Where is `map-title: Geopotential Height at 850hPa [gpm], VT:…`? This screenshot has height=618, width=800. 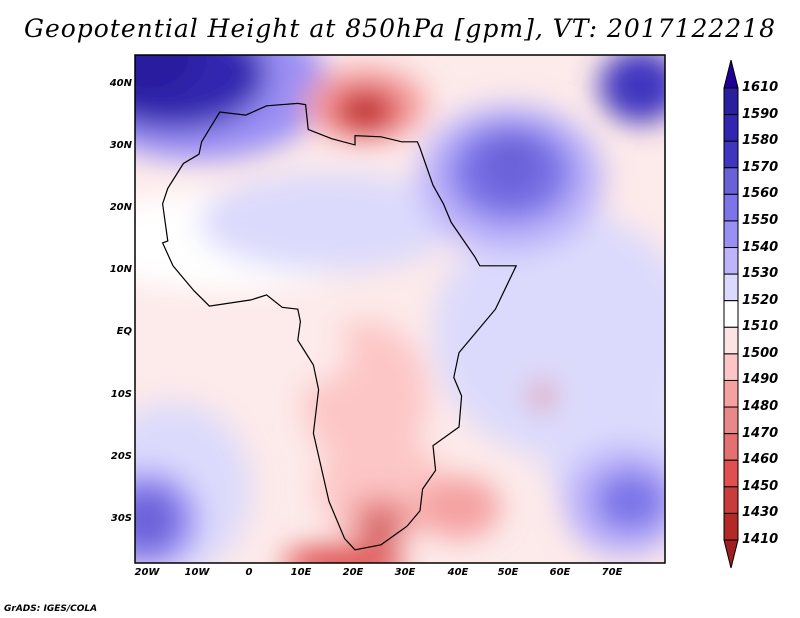
map-title: Geopotential Height at 850hPa [gpm], VT:… is located at coordinates (400, 28).